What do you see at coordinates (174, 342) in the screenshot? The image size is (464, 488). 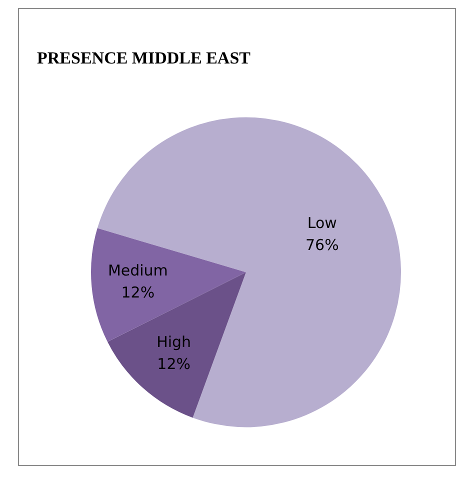 I see `slice-label: High` at bounding box center [174, 342].